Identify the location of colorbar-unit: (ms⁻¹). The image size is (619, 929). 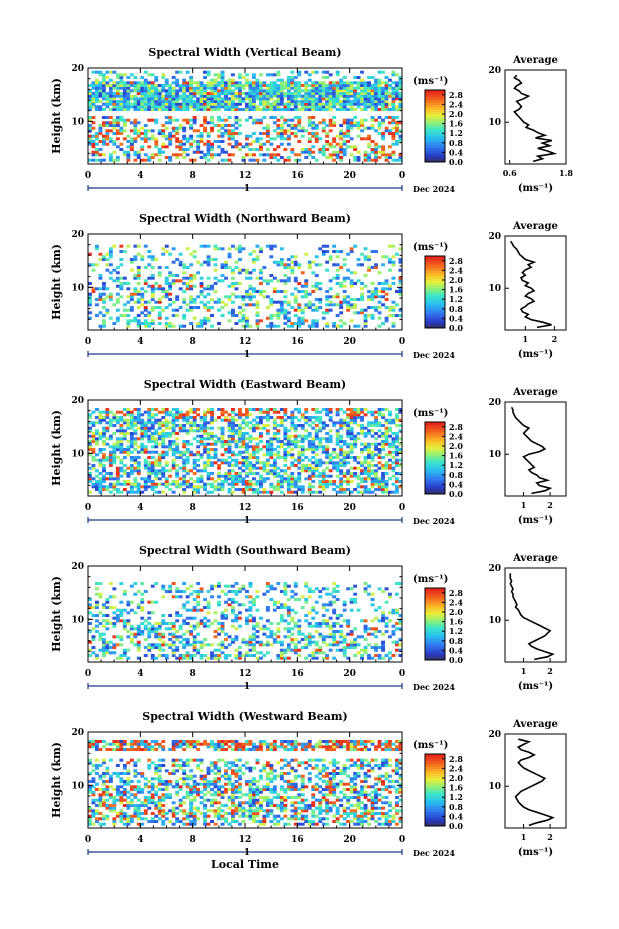
(430, 413).